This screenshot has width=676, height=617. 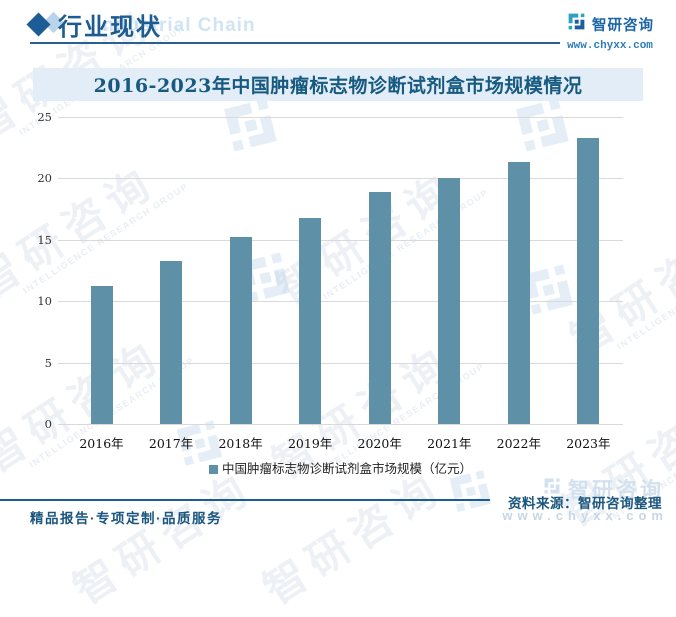 What do you see at coordinates (44, 178) in the screenshot?
I see `y-axis-tick-20: 20` at bounding box center [44, 178].